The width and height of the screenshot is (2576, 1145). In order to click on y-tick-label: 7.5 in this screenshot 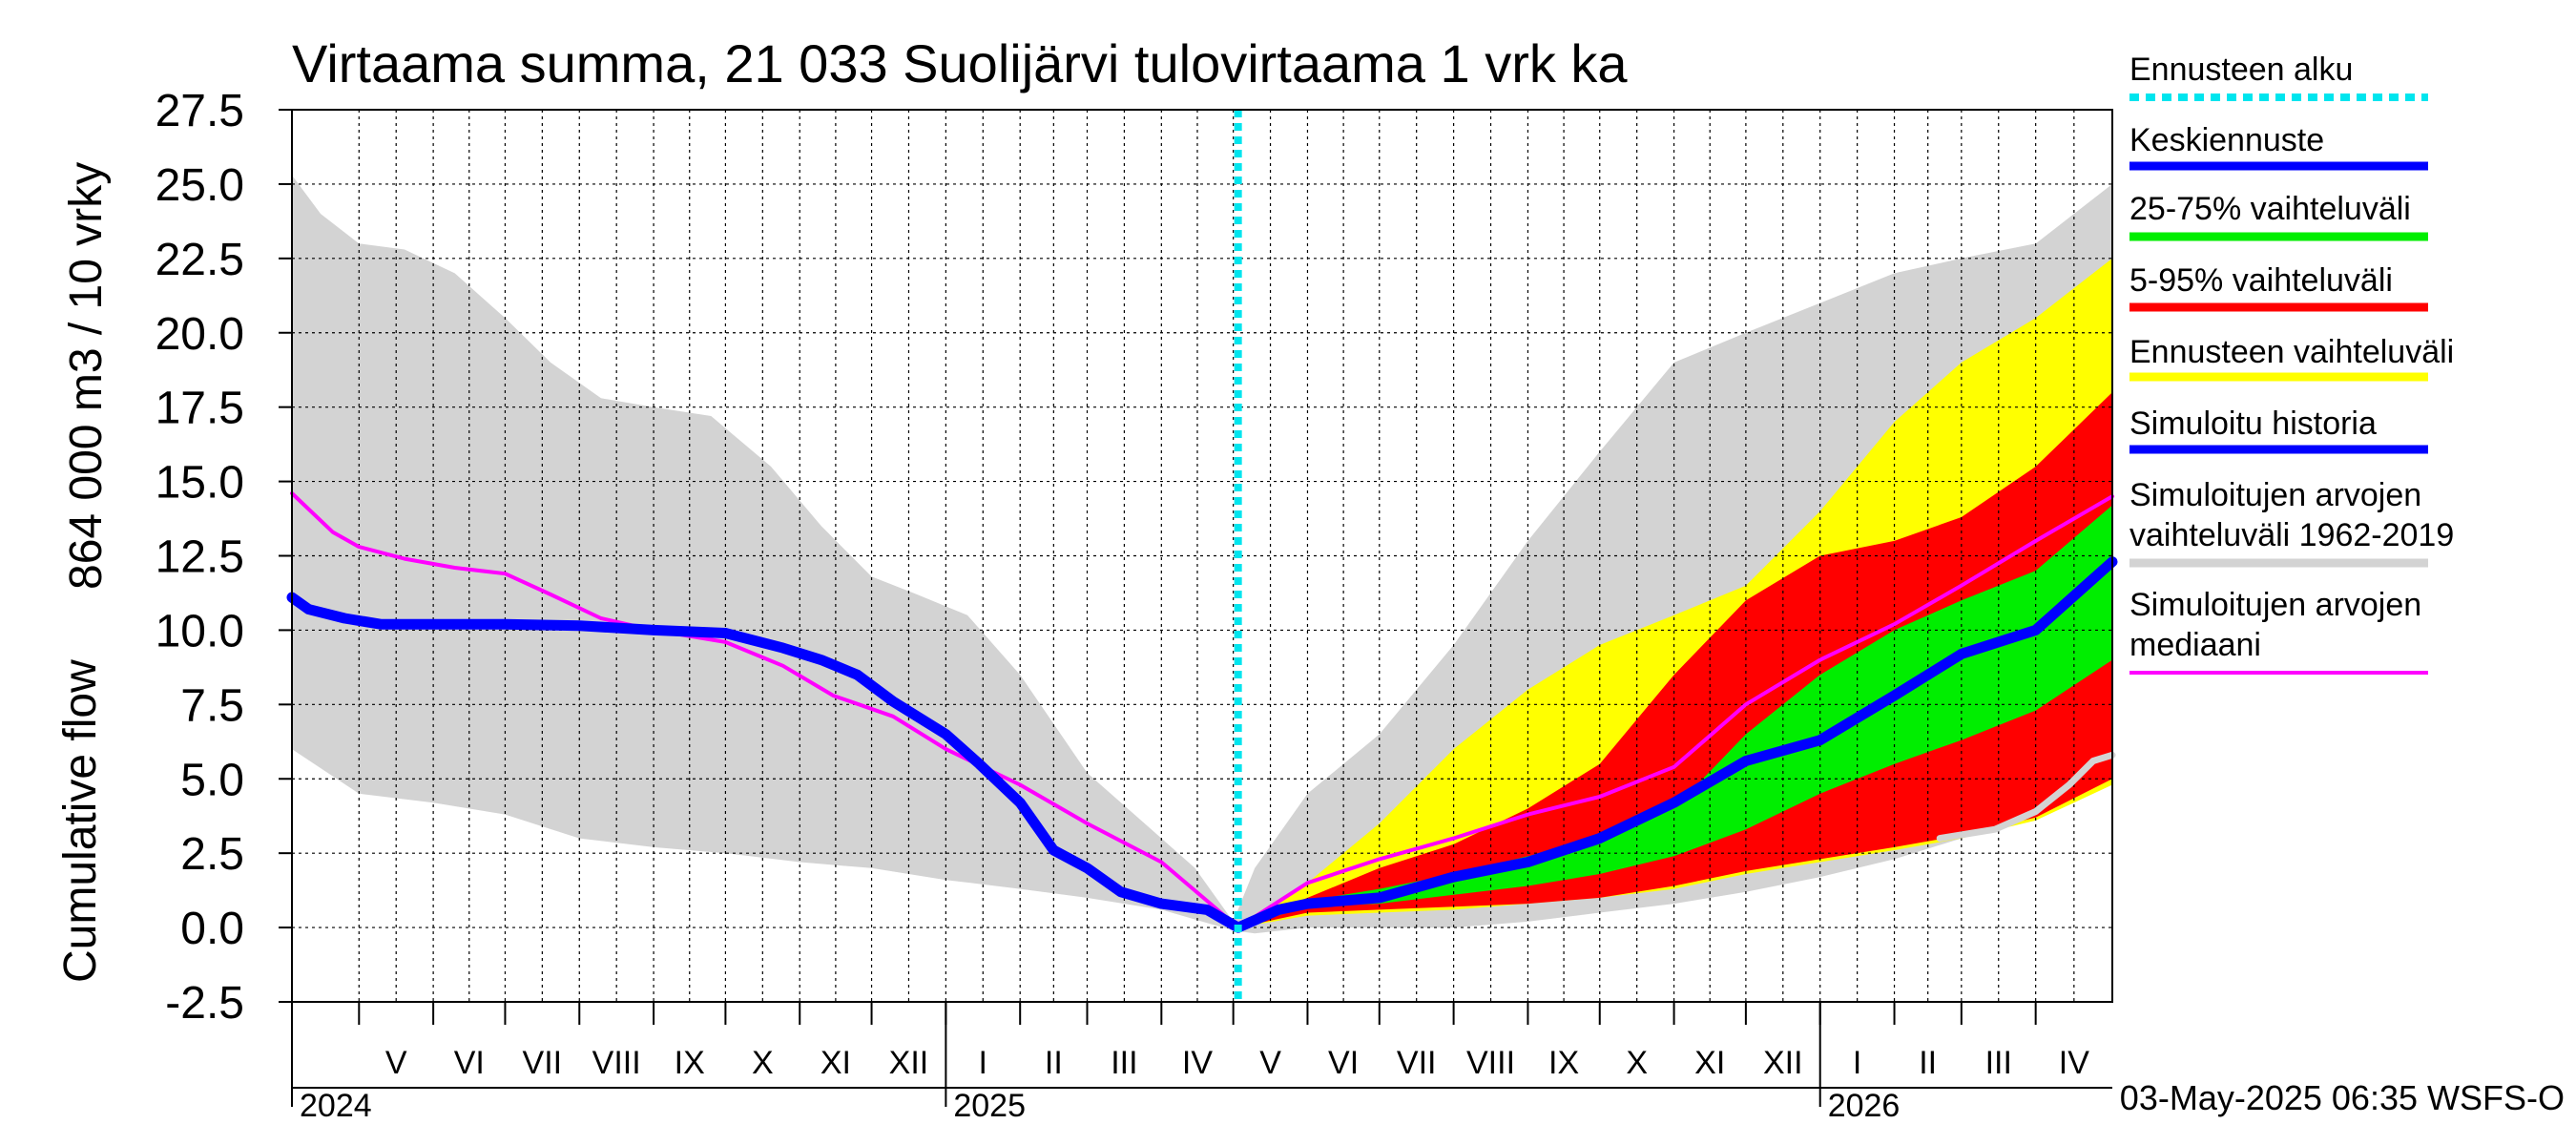, I will do `click(212, 706)`.